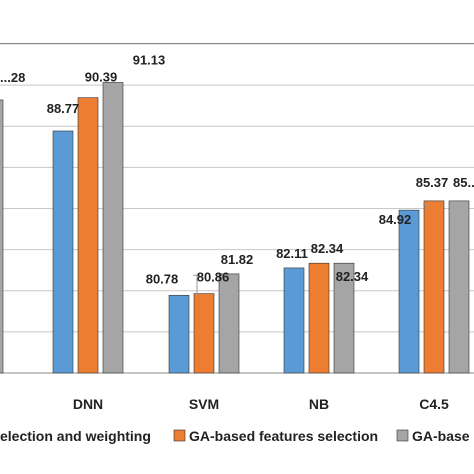  Describe the element at coordinates (179, 334) in the screenshot. I see `bar-svm-series0` at that location.